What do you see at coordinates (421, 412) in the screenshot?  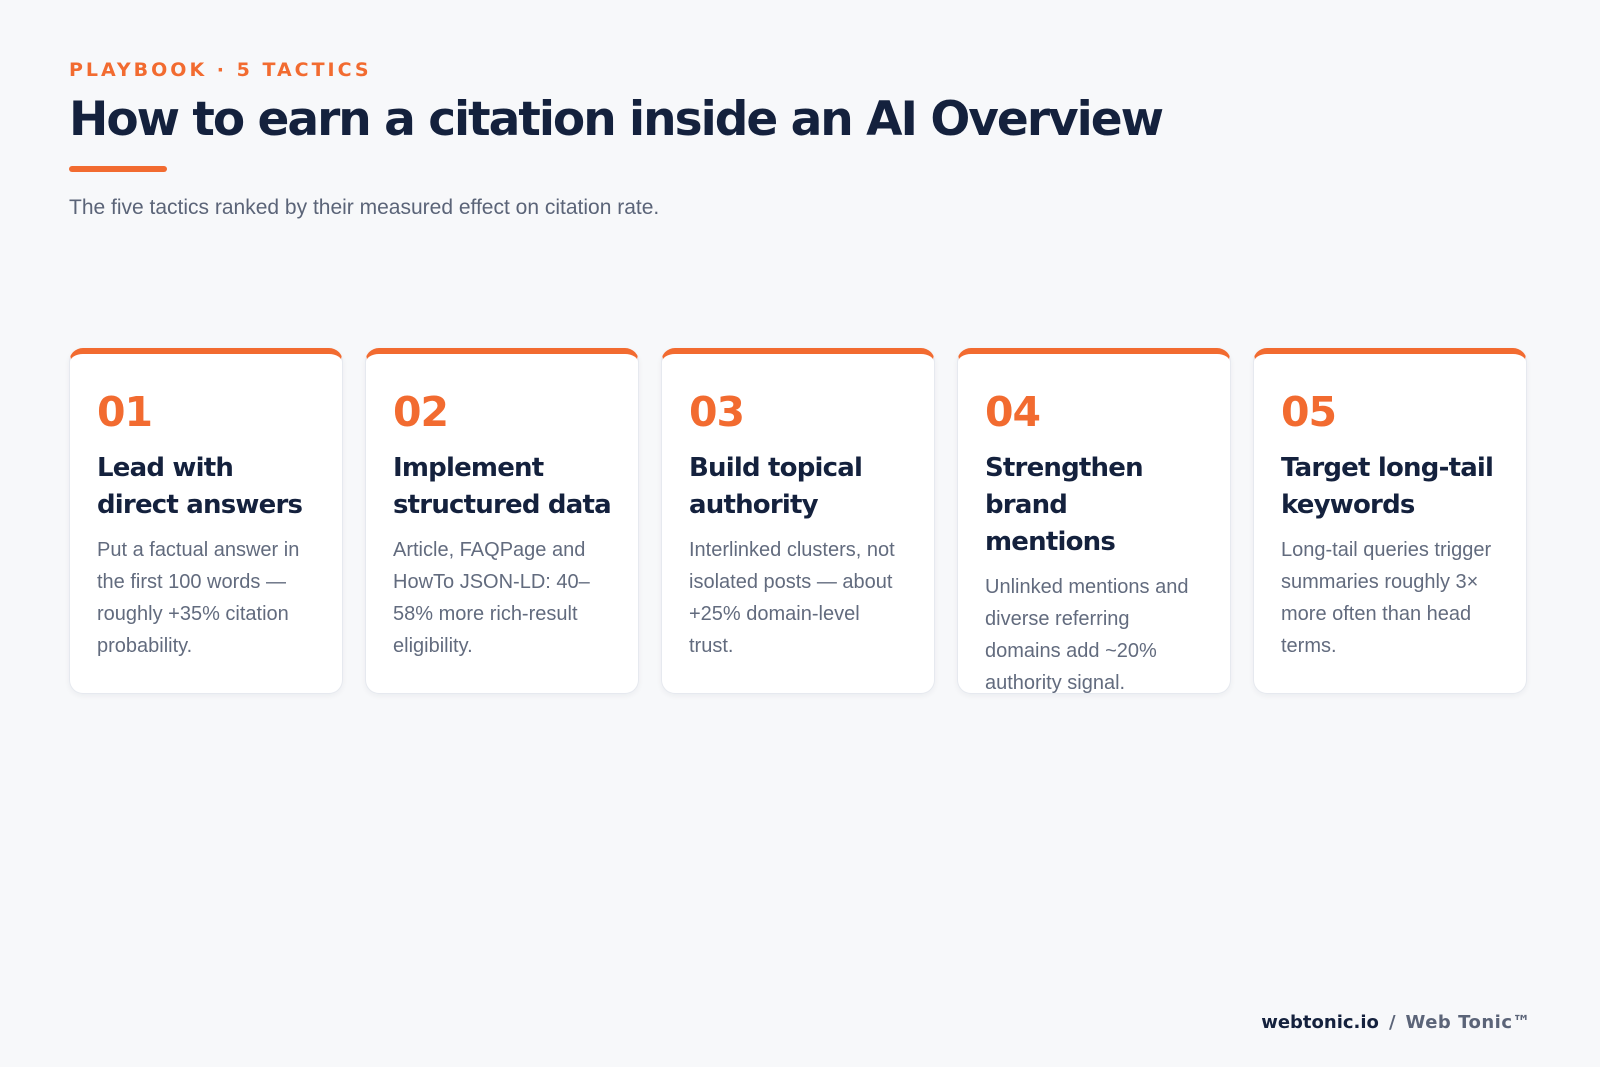 I see `tactic-number: 02` at bounding box center [421, 412].